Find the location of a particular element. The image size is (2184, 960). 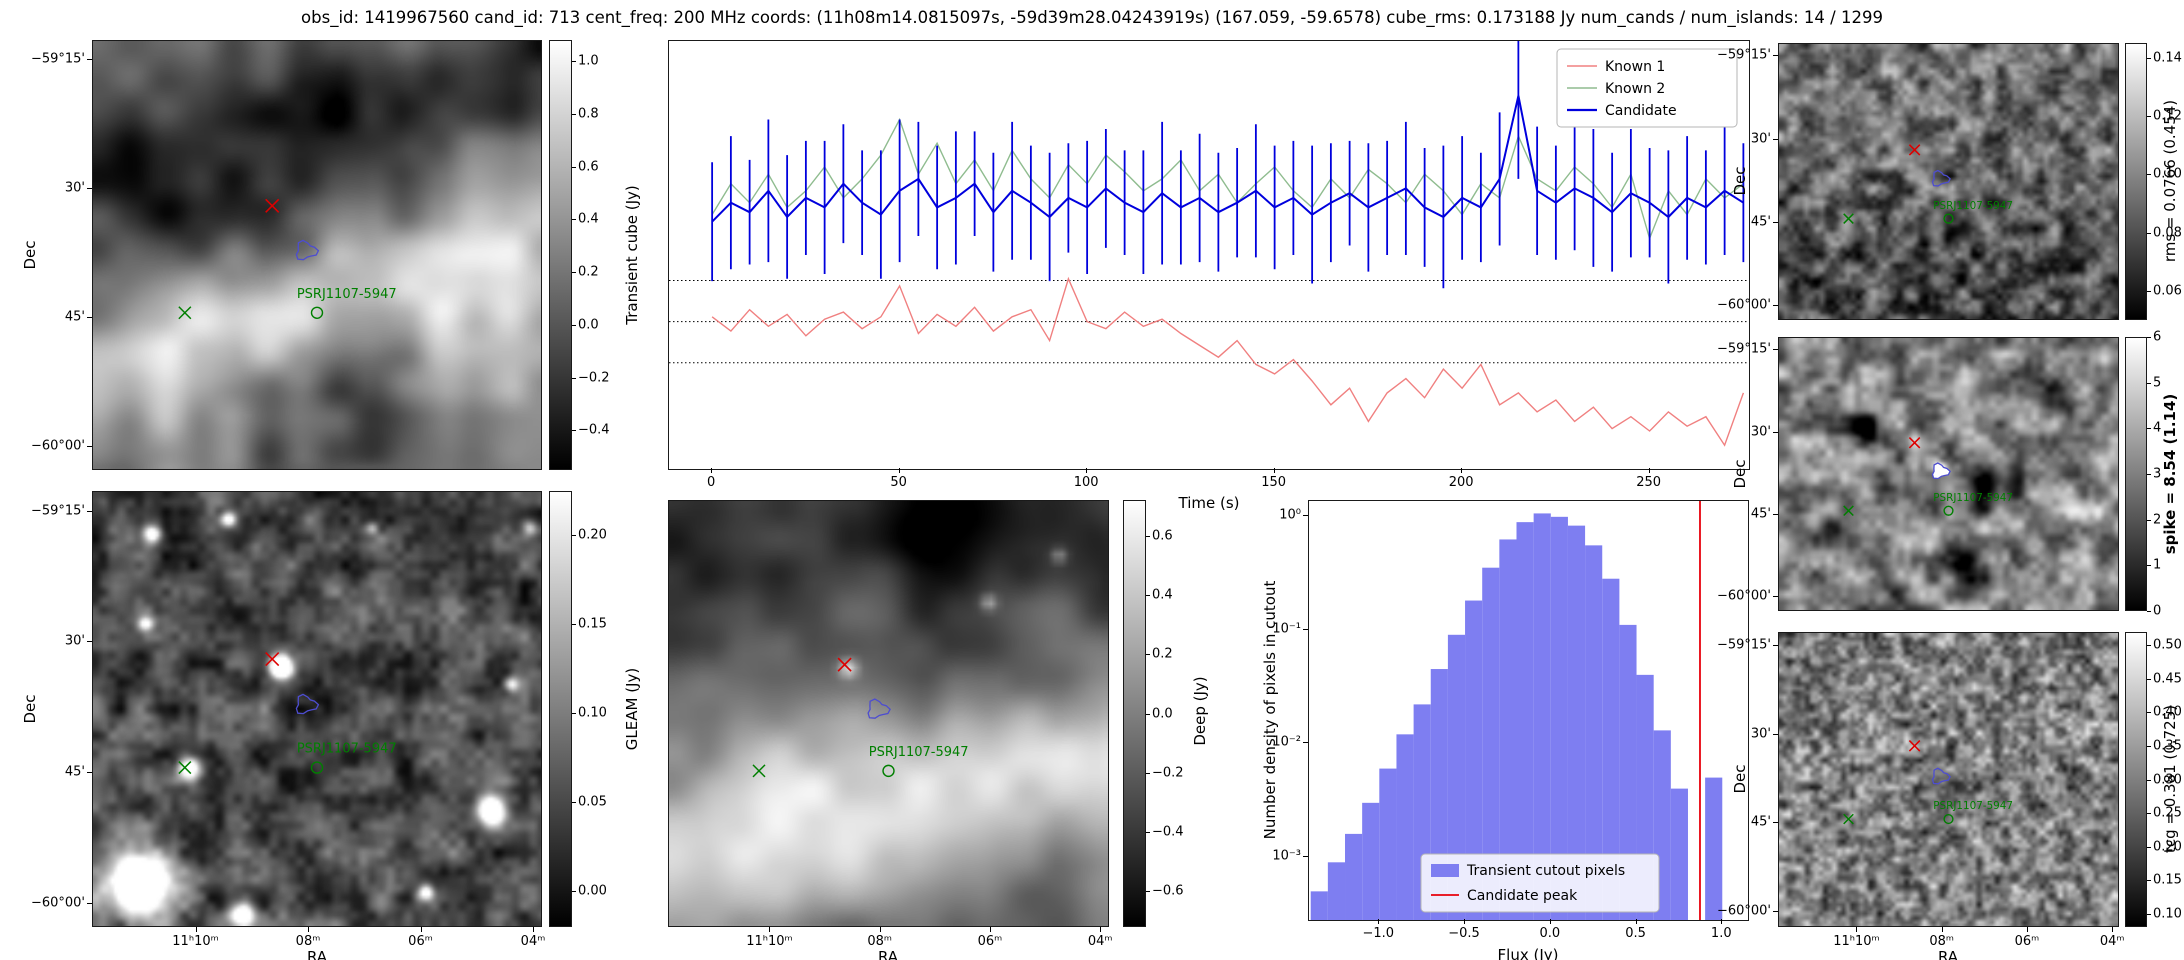

transient-colorbar-label: Transient cube (Jy) is located at coordinates (632, 255).